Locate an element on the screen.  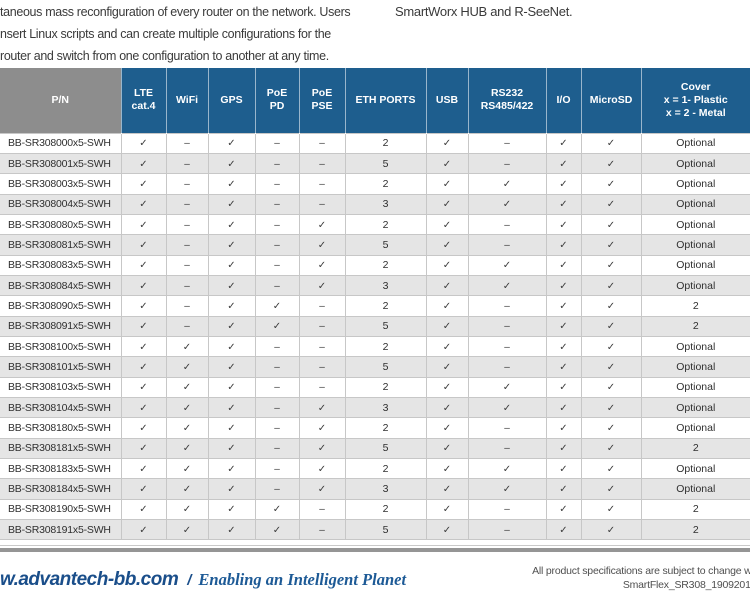
table-row: BB-SR308100x5-SWH ✓ ✓ ✓ – – 2 ✓ – ✓ ✓ Optional is located at coordinates (375, 346).